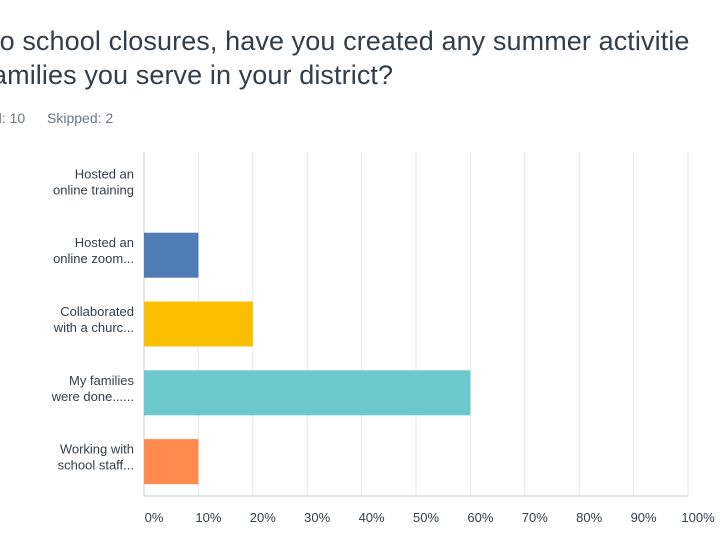 This screenshot has width=720, height=535. Describe the element at coordinates (208, 517) in the screenshot. I see `x-tick-label: 10%` at that location.